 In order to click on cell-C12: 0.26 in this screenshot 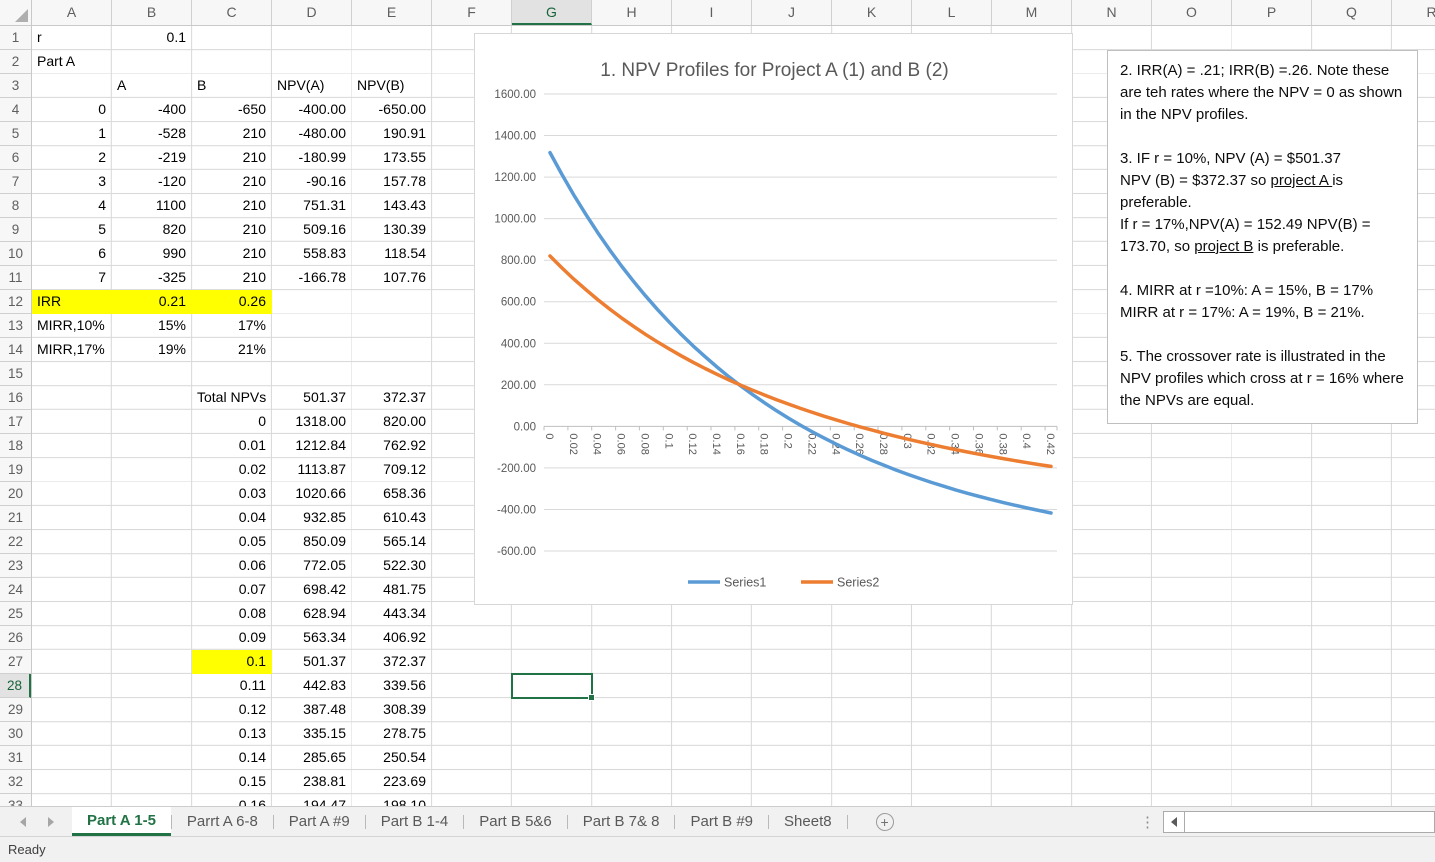, I will do `click(232, 302)`.